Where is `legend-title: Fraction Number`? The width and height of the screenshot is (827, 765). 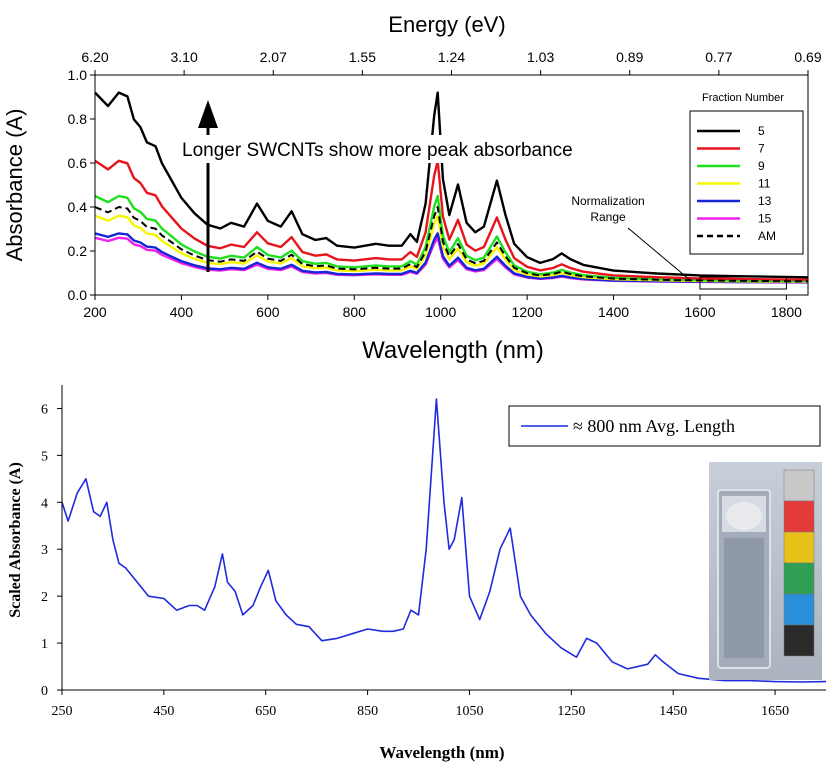
legend-title: Fraction Number is located at coordinates (743, 98).